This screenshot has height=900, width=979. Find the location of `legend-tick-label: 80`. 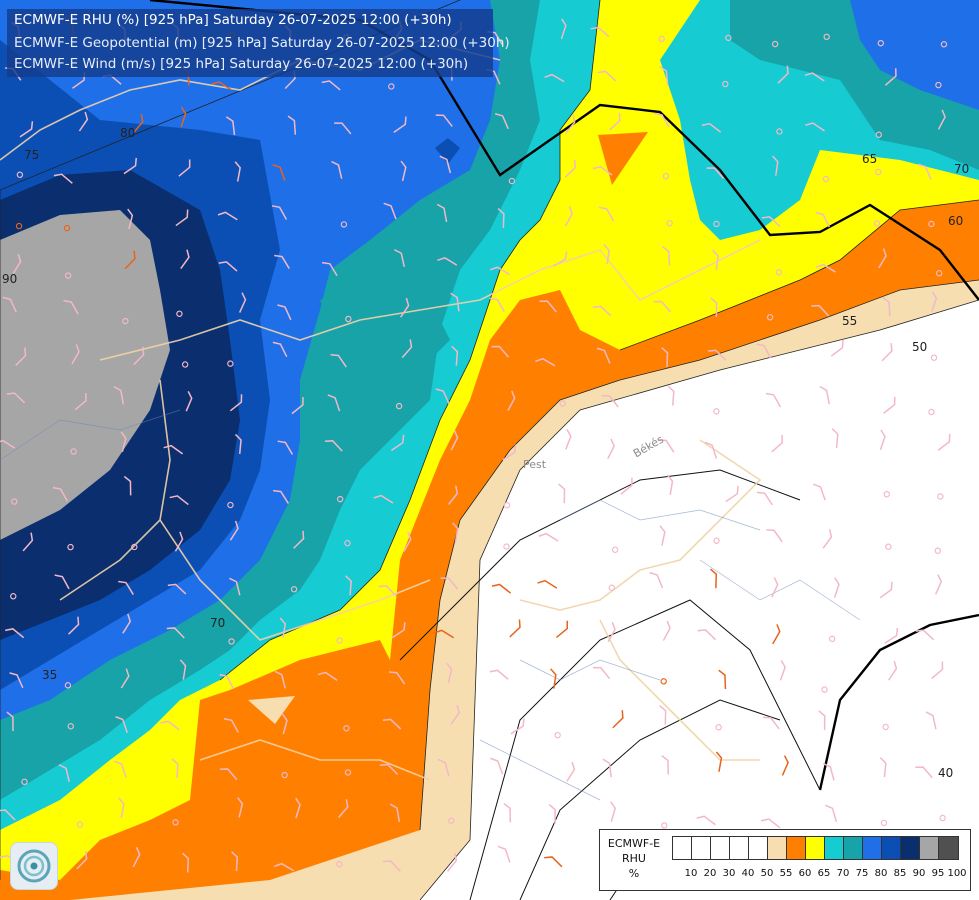

legend-tick-label: 80 is located at coordinates (881, 873).